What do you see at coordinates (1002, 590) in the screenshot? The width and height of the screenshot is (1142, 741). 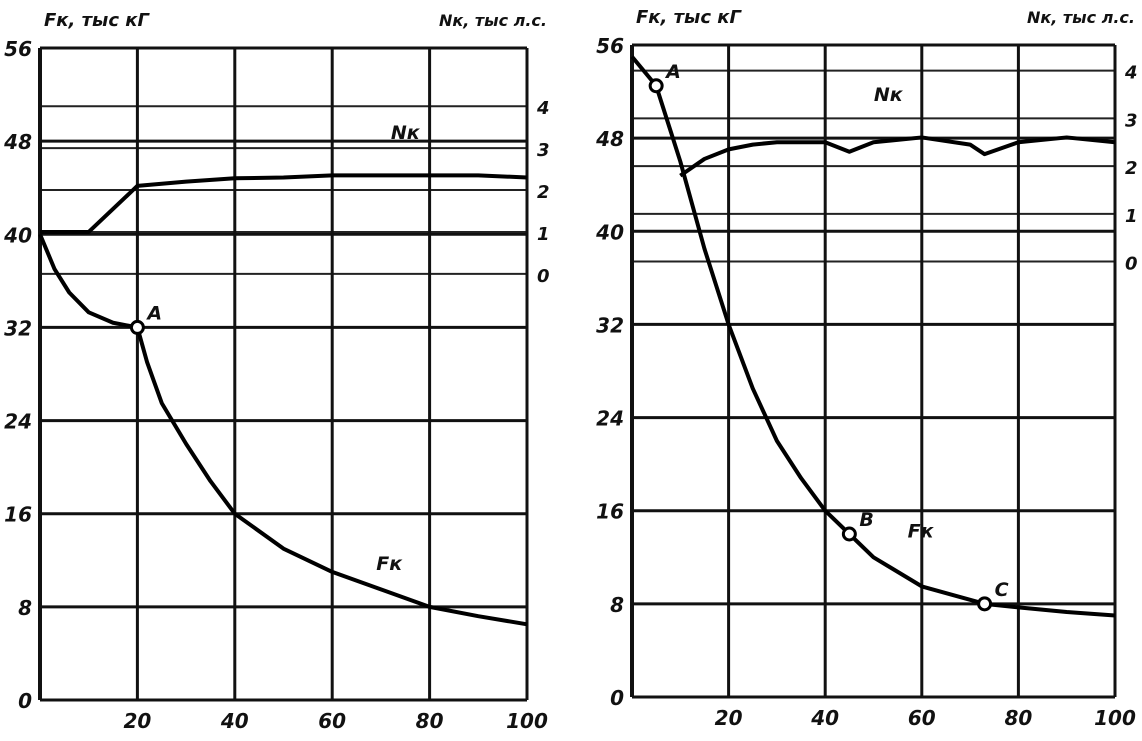 I see `annotation-label: C` at bounding box center [1002, 590].